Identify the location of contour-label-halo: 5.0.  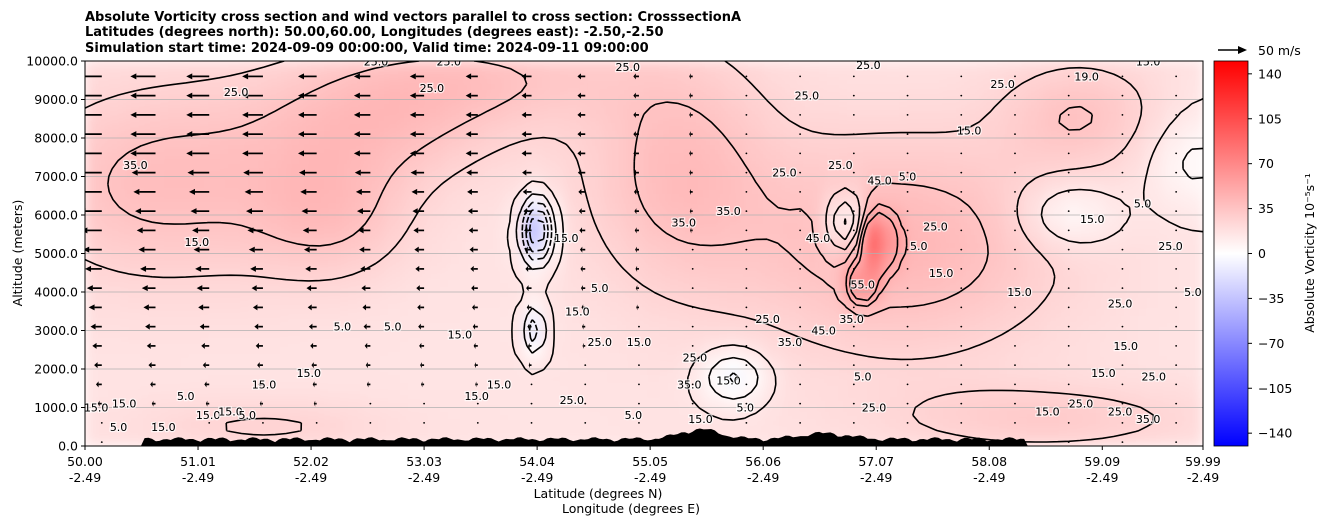
(919, 246).